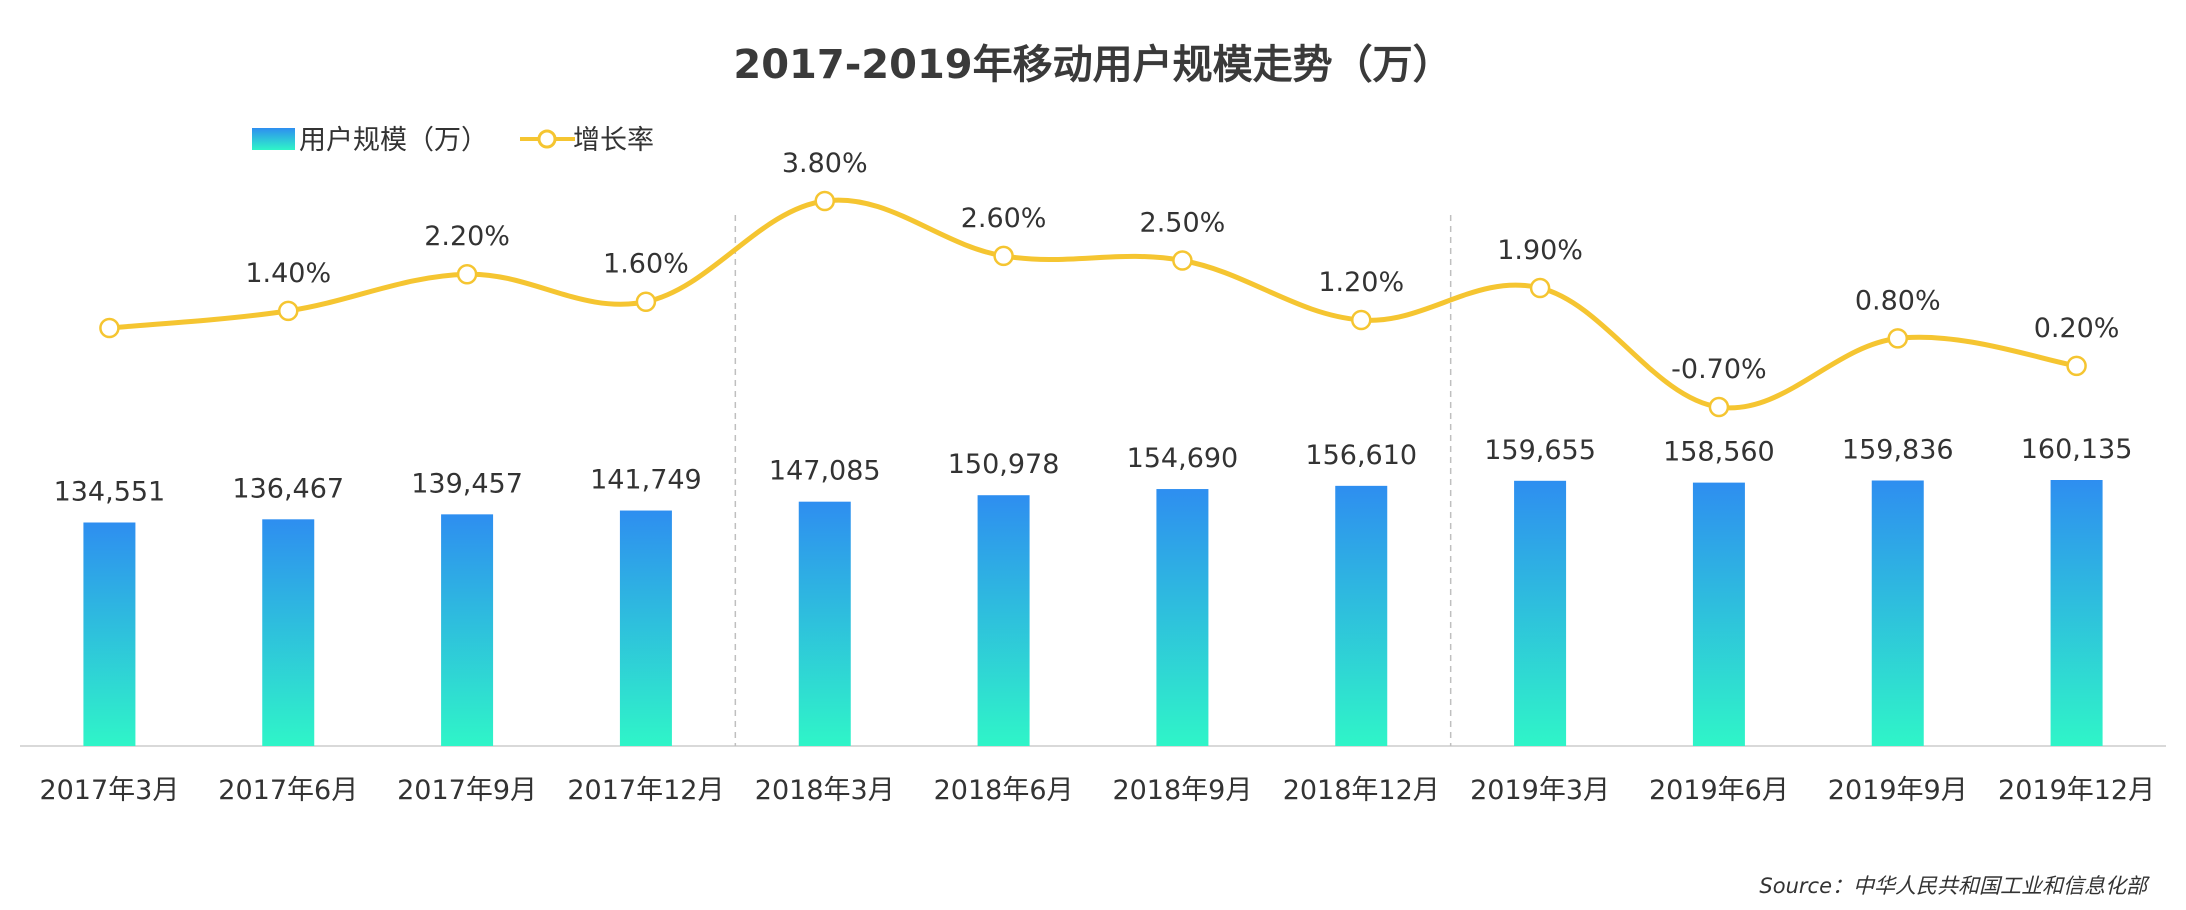 Image resolution: width=2186 pixels, height=910 pixels. Describe the element at coordinates (547, 139) in the screenshot. I see `legend-swatch-marker` at that location.